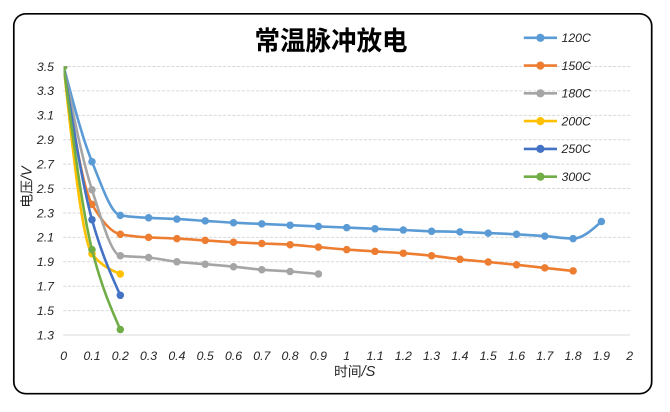 The height and width of the screenshot is (412, 670). What do you see at coordinates (45, 189) in the screenshot?
I see `svg-text: 2.5` at bounding box center [45, 189].